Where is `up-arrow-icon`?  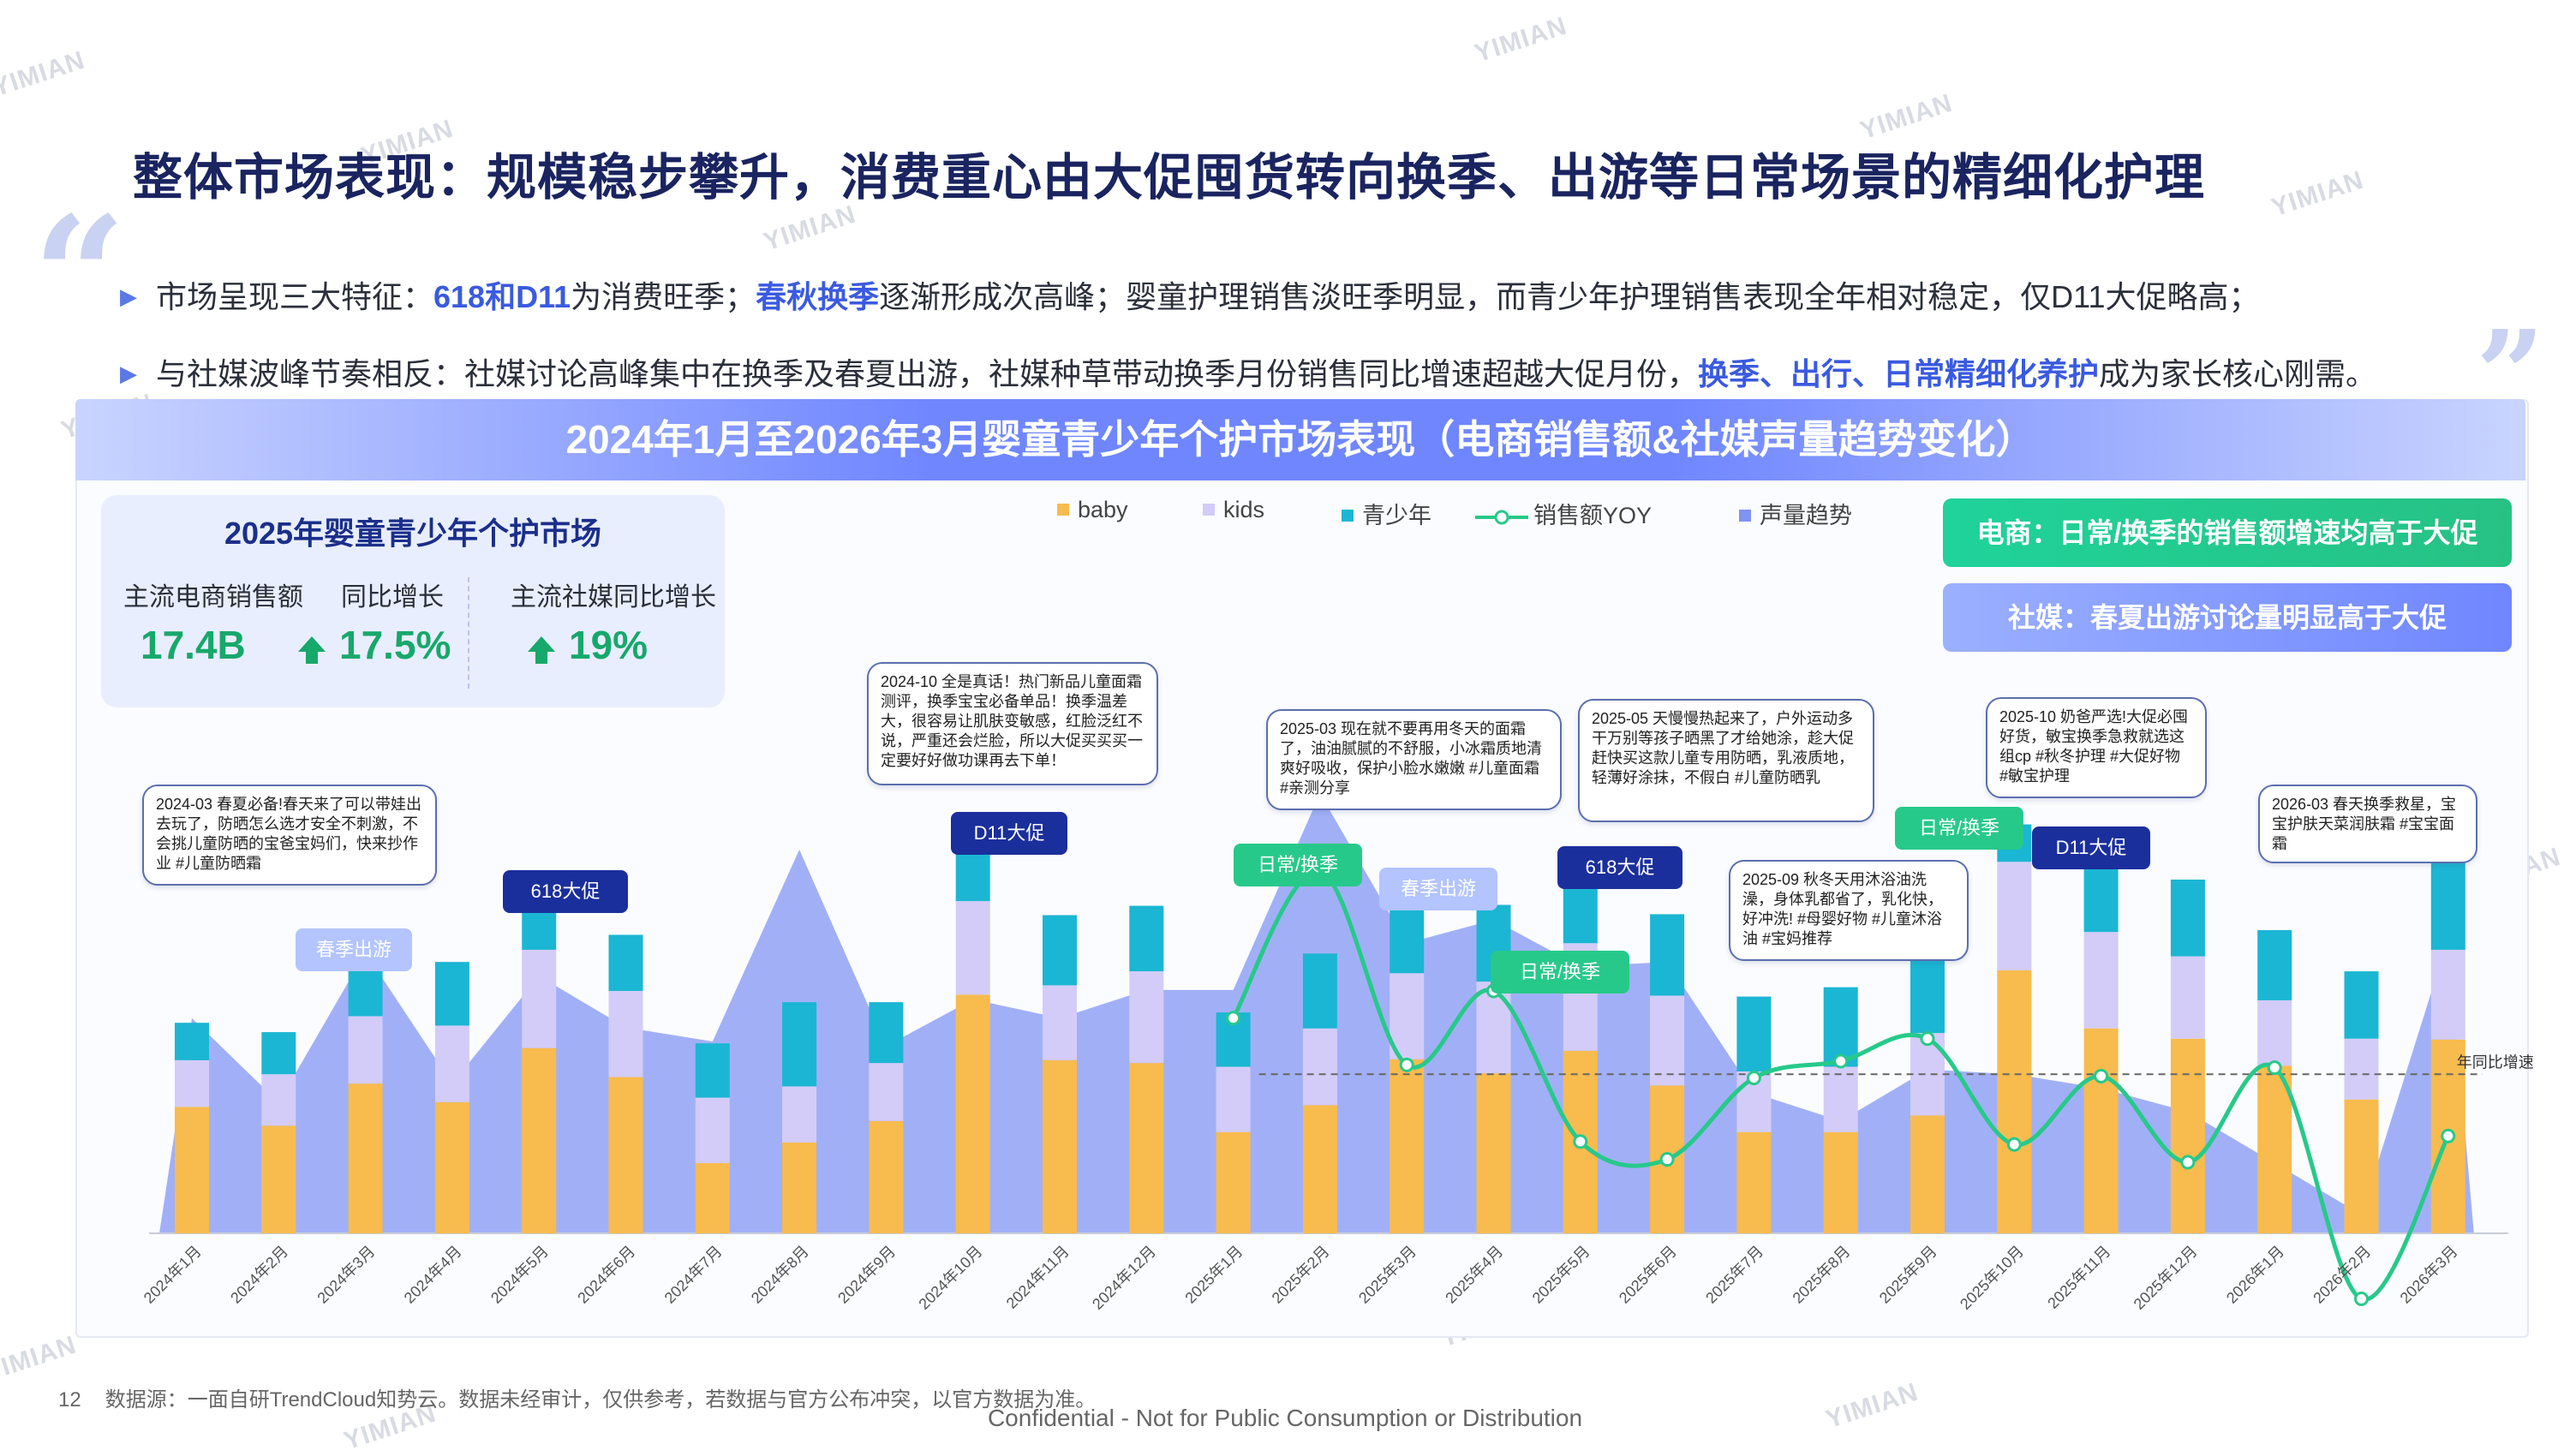 up-arrow-icon is located at coordinates (542, 650).